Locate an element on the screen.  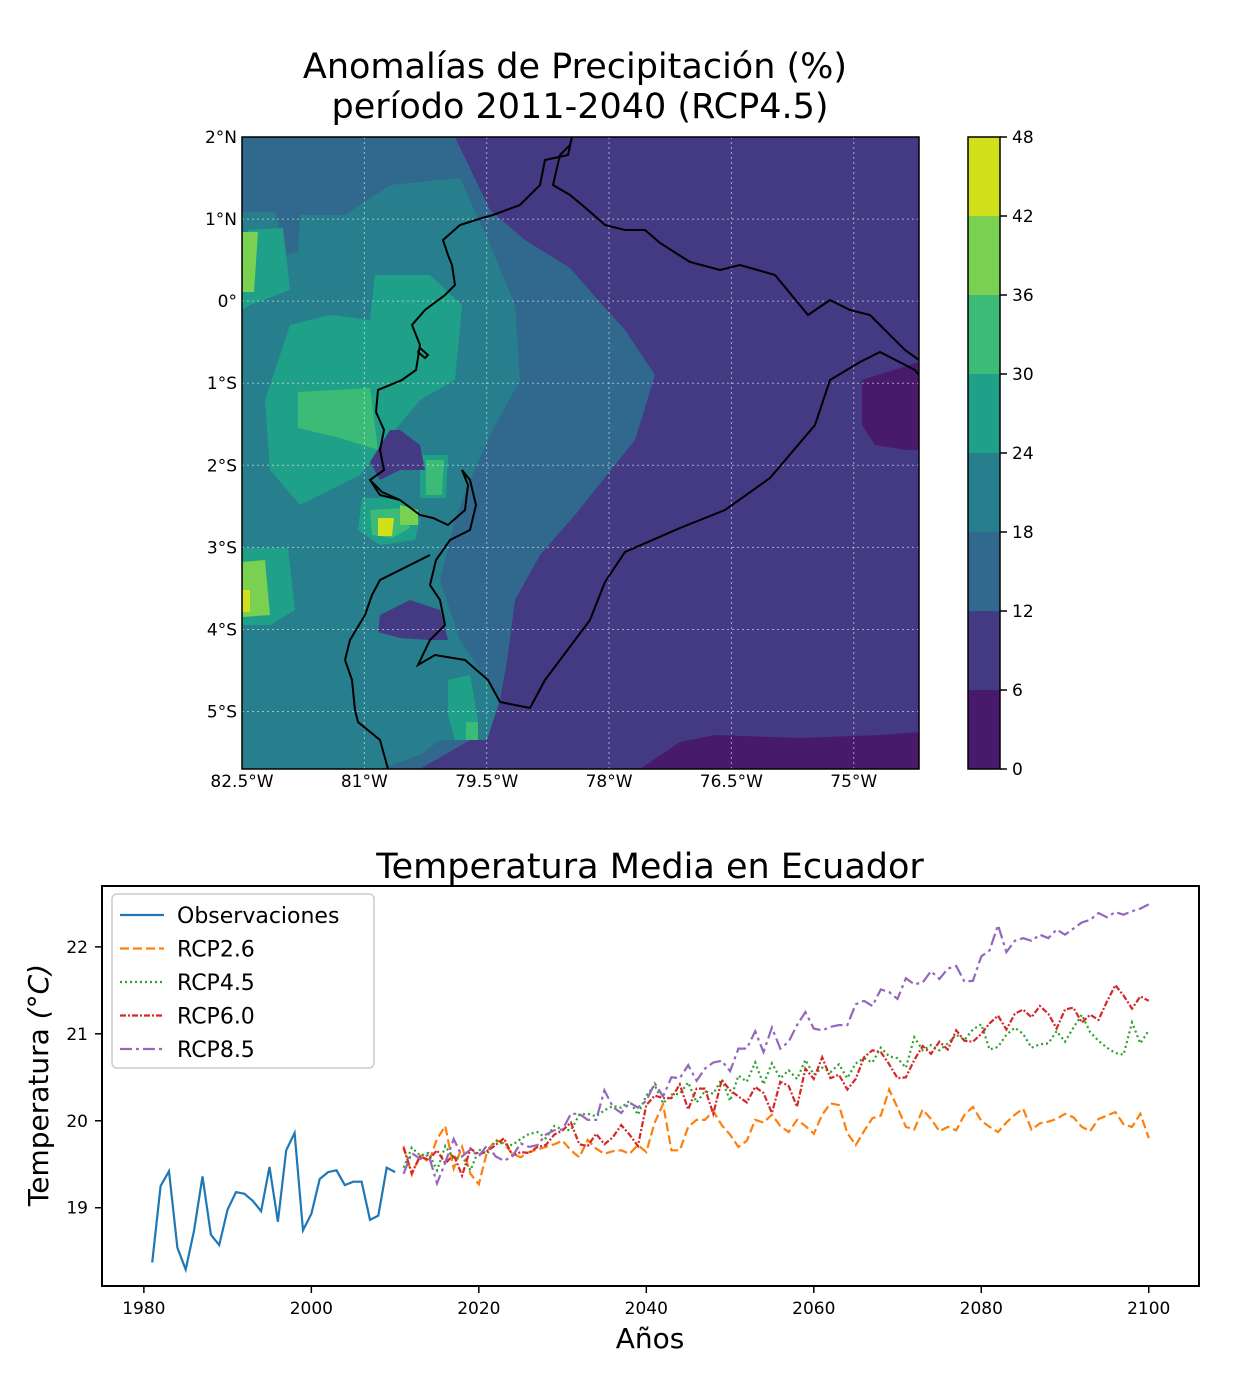
x-tick-label: 2060 is located at coordinates (813, 1309).